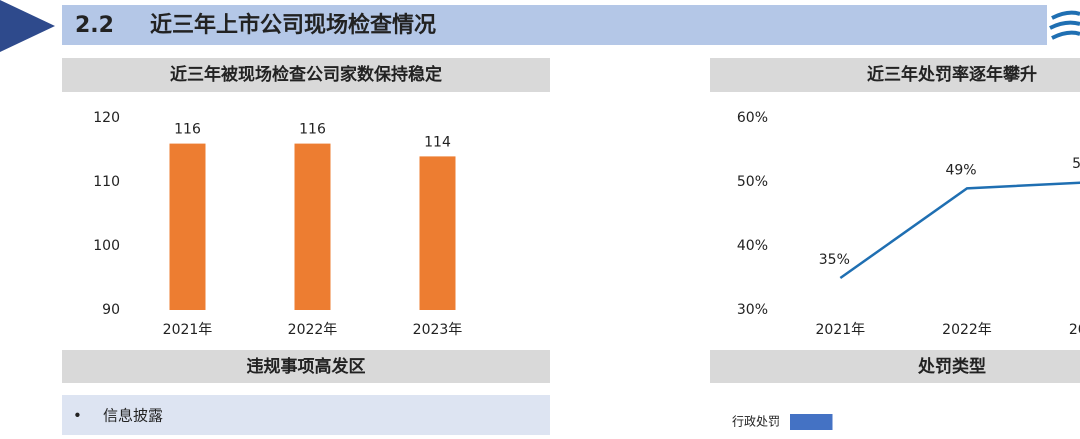  I want to click on y-tick-label: 120, so click(106, 118).